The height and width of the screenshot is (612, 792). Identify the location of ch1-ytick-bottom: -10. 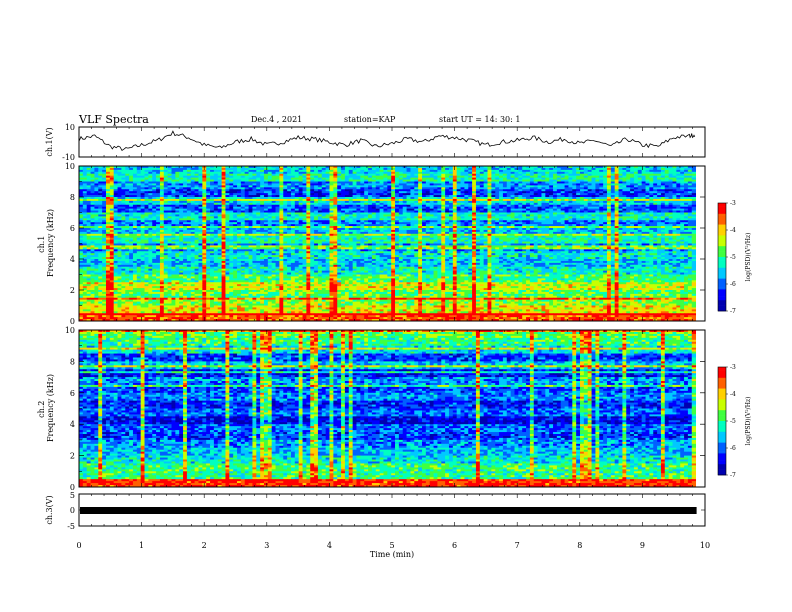
(68, 157).